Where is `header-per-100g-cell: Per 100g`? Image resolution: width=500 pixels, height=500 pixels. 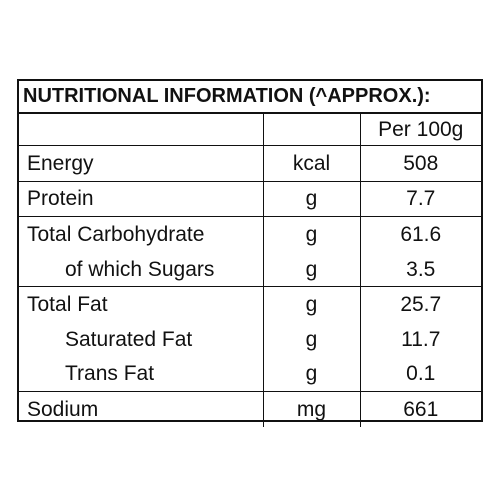 header-per-100g-cell: Per 100g is located at coordinates (420, 130).